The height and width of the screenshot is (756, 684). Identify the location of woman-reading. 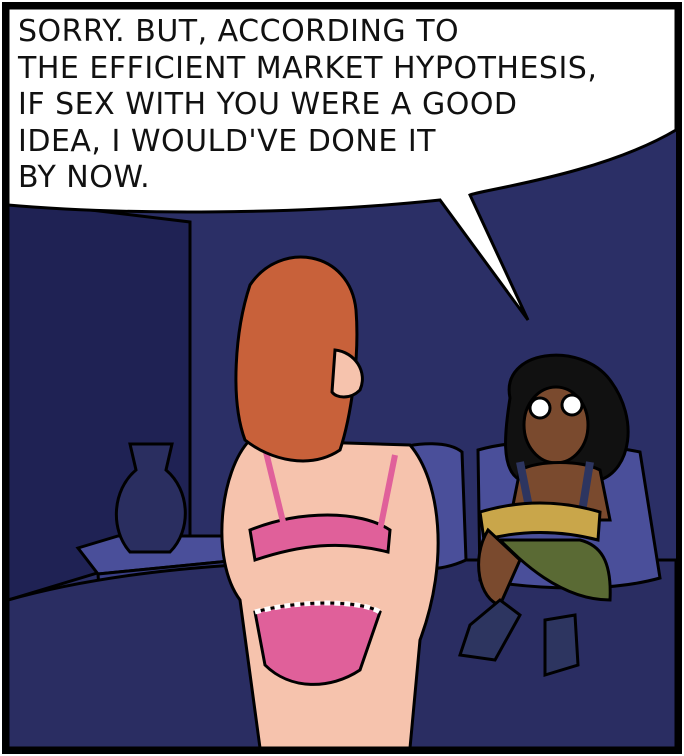
(544, 515).